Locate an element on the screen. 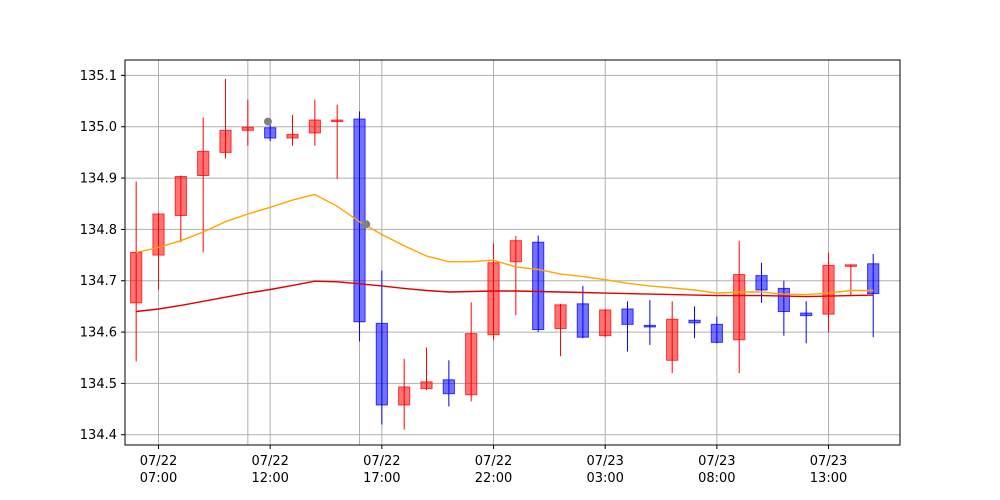 This screenshot has width=1000, height=500. x-tick-label-time: 17:00 is located at coordinates (381, 478).